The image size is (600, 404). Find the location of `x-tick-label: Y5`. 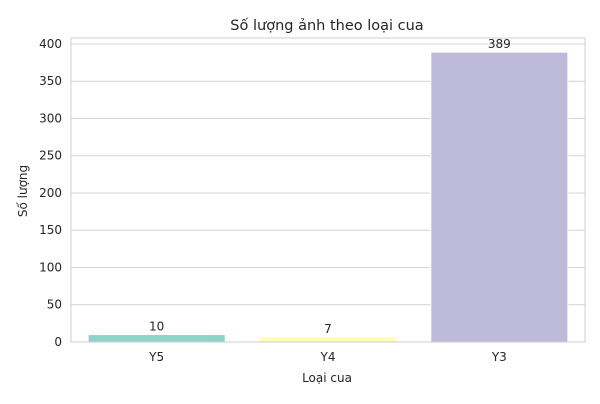

x-tick-label: Y5 is located at coordinates (156, 357).